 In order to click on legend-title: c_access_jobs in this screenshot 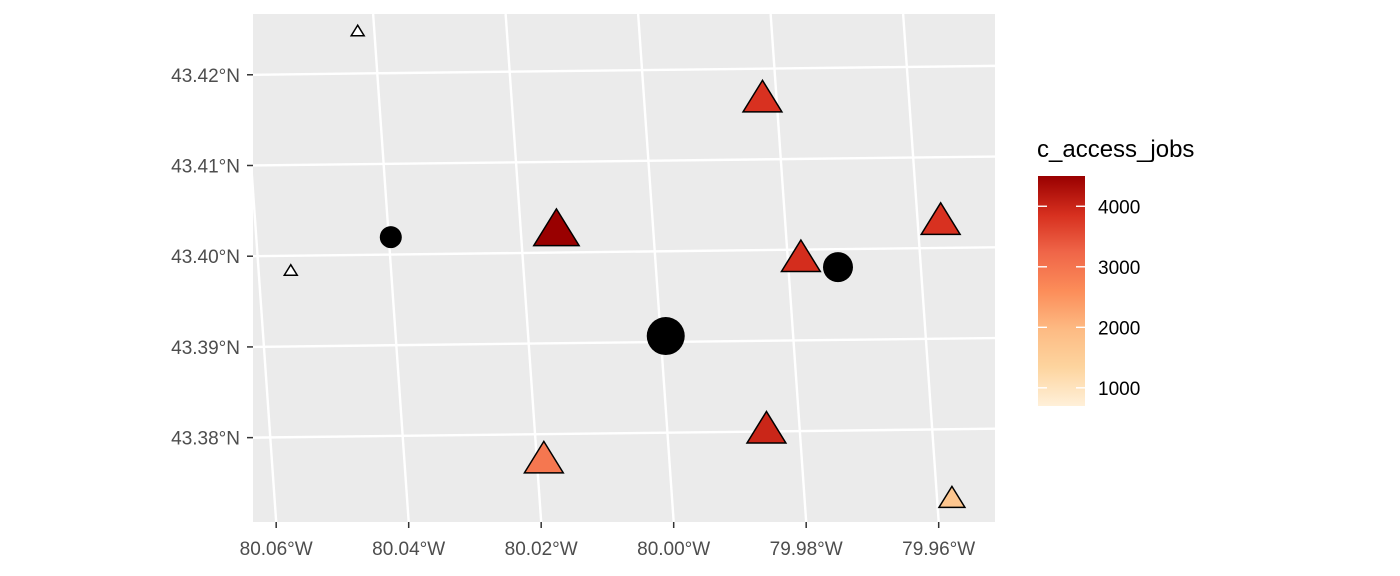, I will do `click(1115, 149)`.